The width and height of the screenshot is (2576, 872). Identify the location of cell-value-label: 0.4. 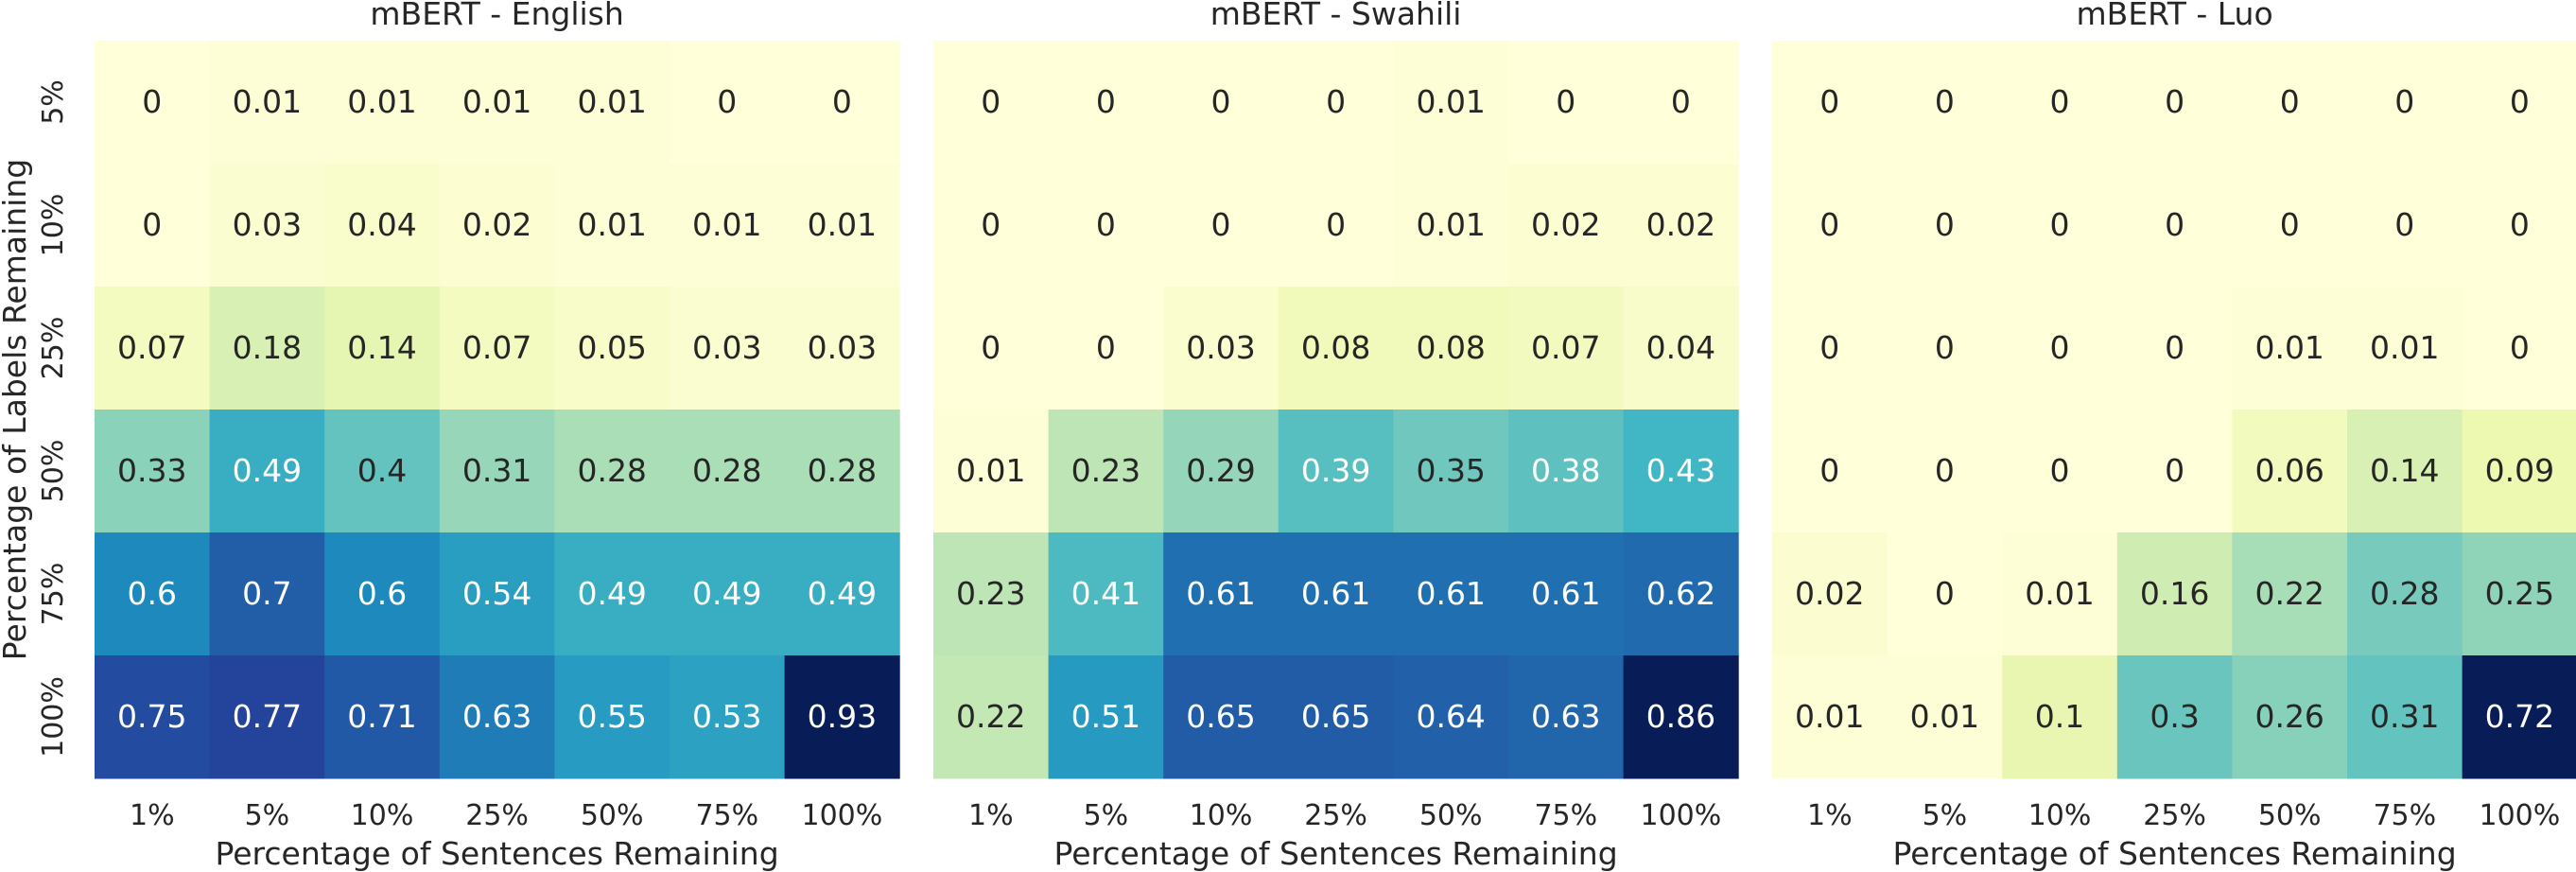
(382, 470).